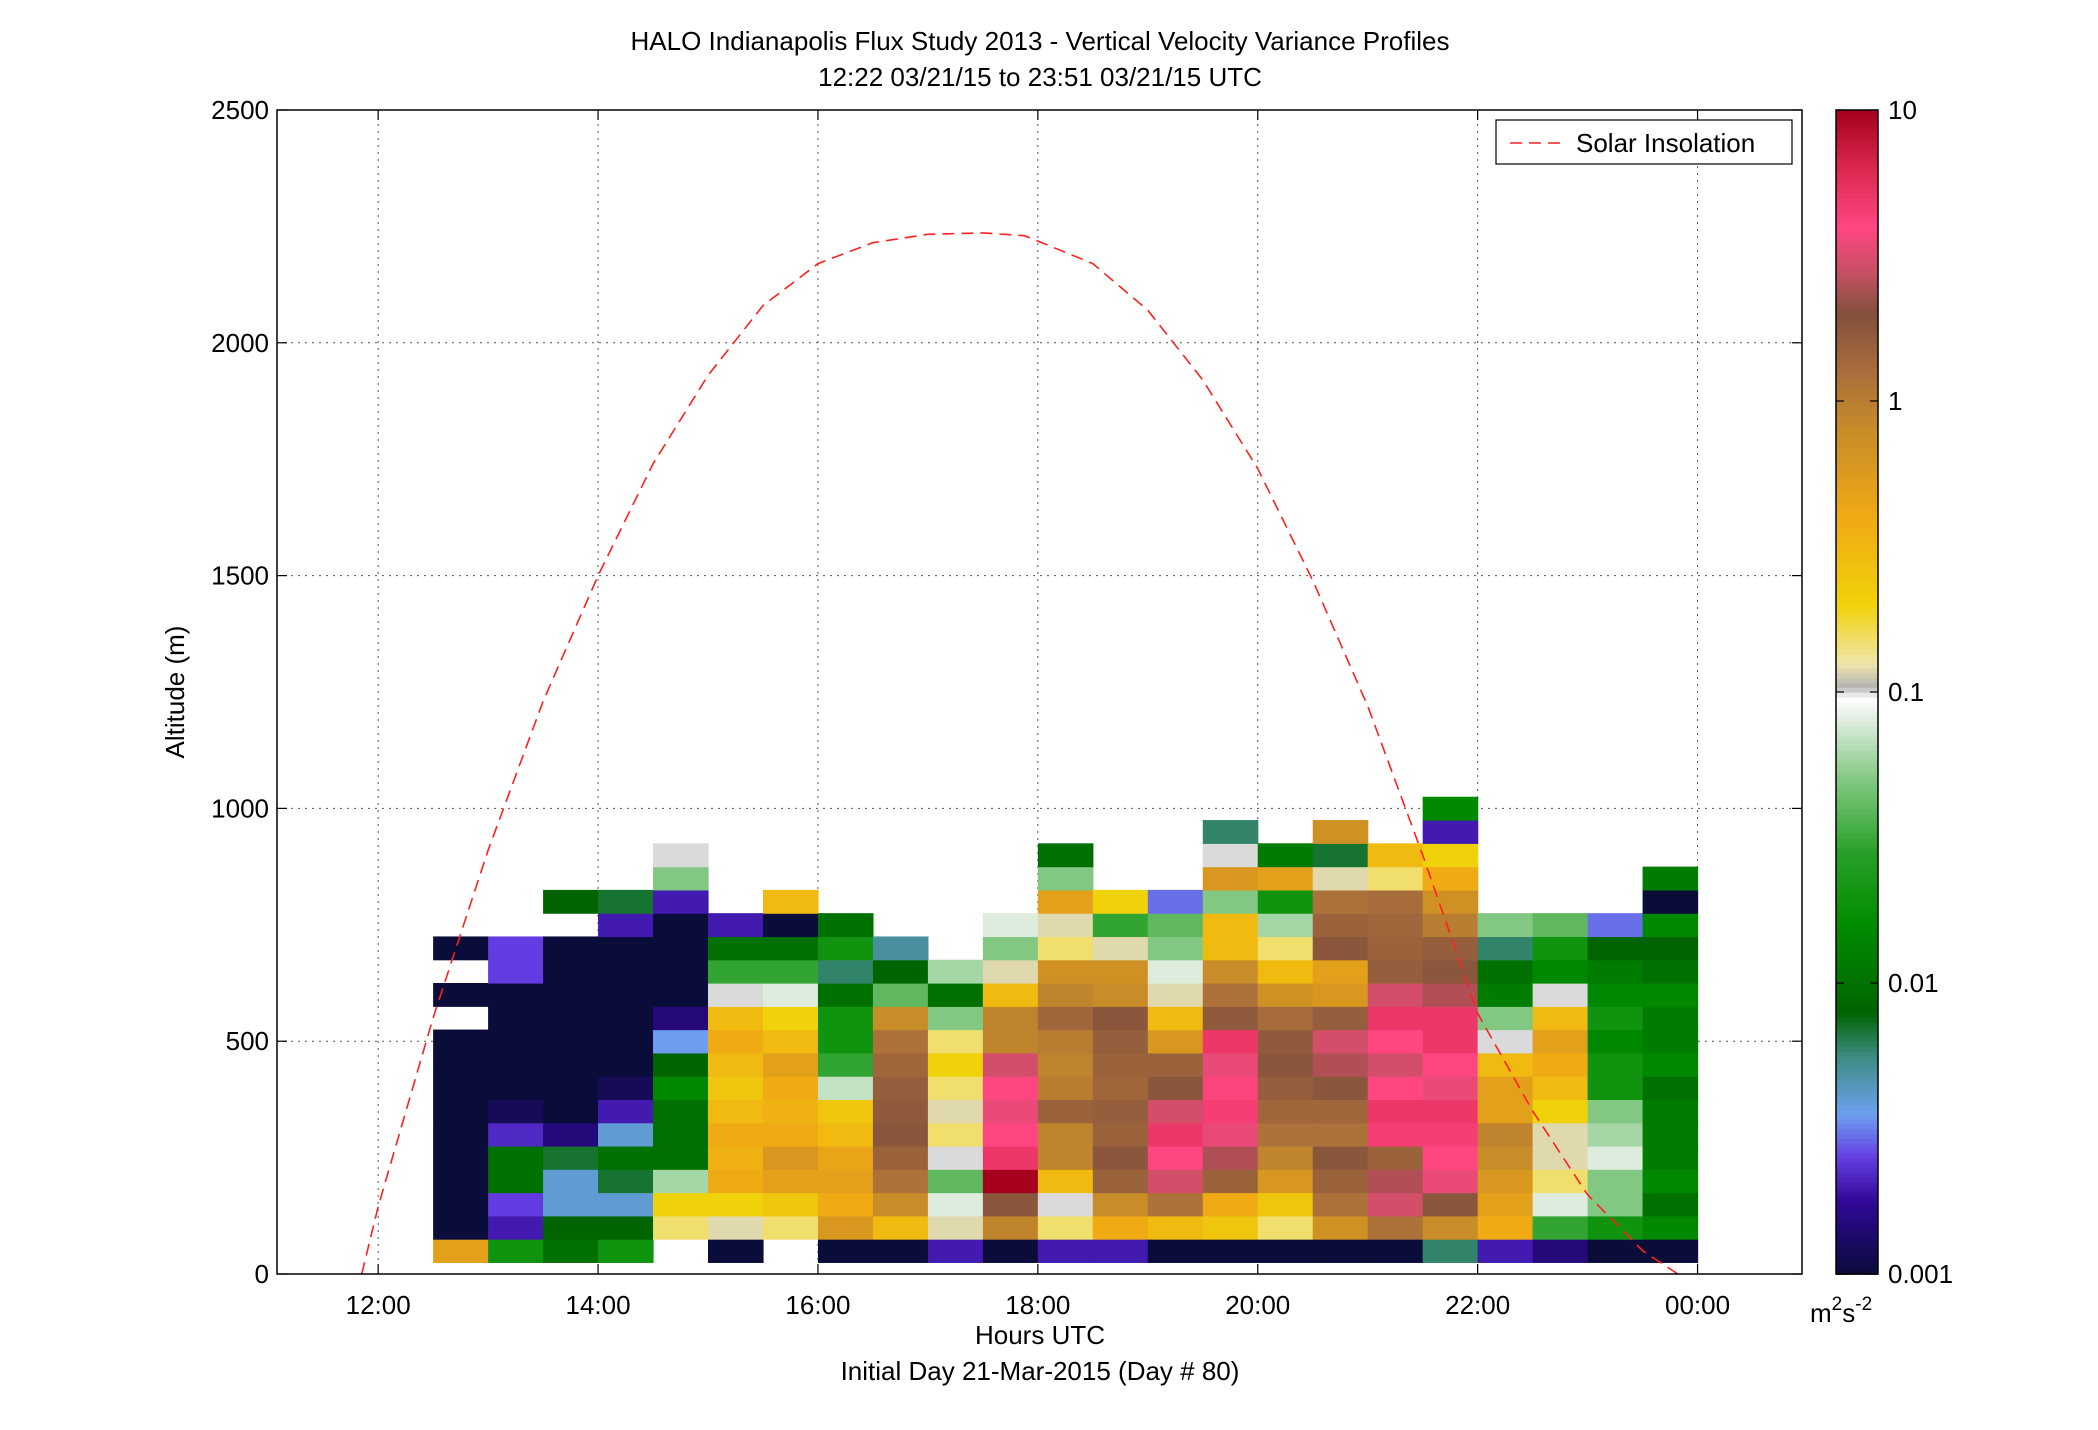  I want to click on x-tick-label: 16:00, so click(817, 1305).